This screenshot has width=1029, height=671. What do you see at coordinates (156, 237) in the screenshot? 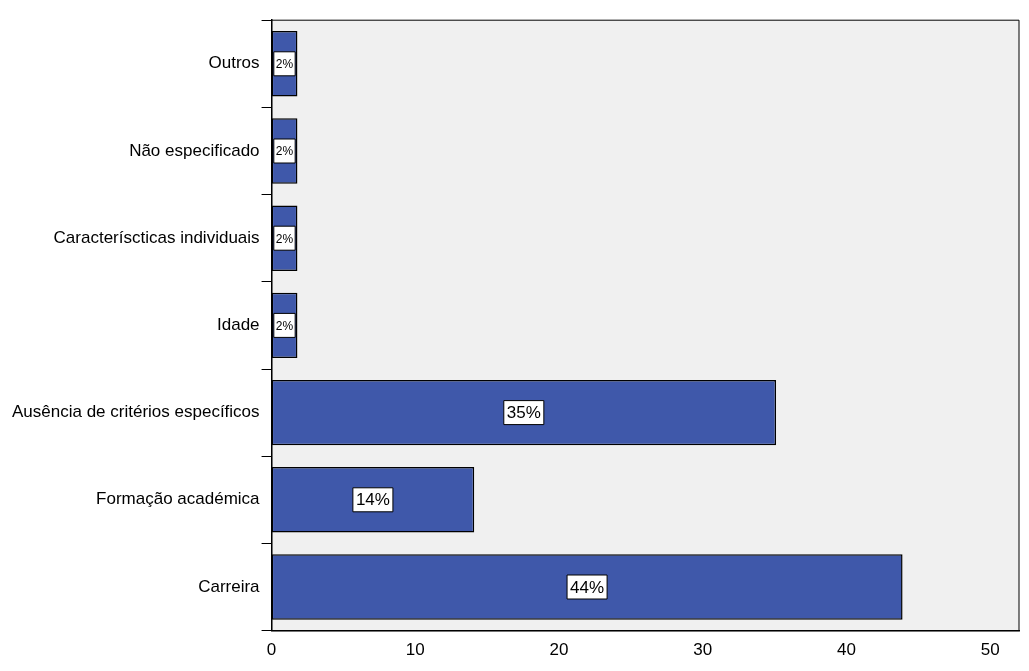
I see `y-tick-label: Caracteríscticas individuais` at bounding box center [156, 237].